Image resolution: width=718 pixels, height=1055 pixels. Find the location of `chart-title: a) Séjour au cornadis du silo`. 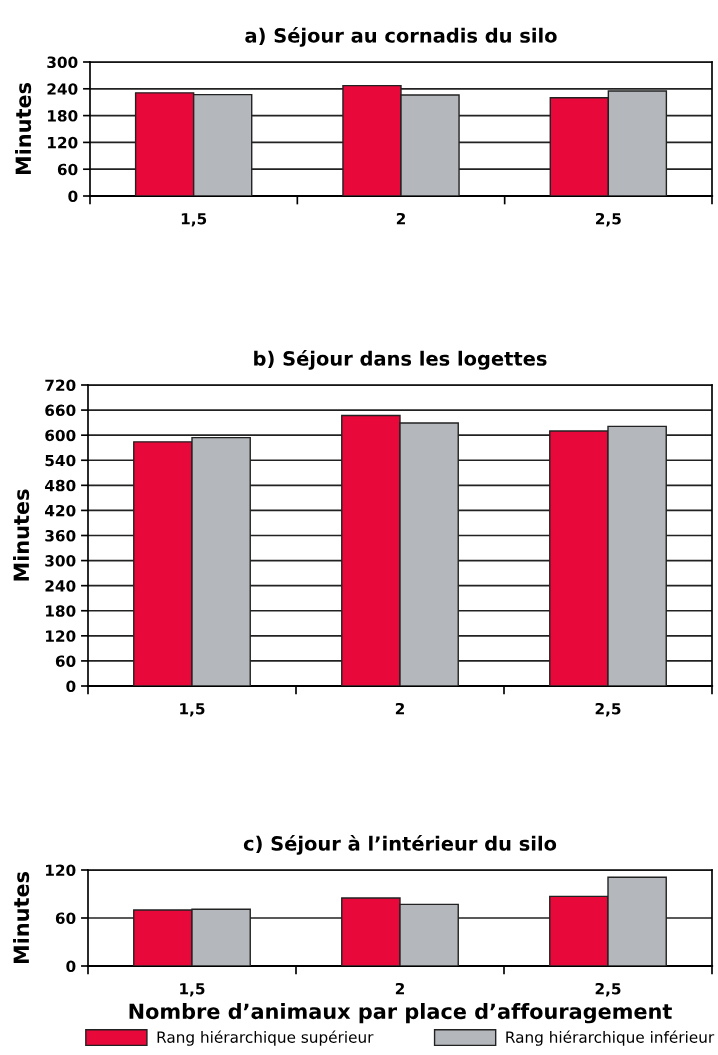

chart-title: a) Séjour au cornadis du silo is located at coordinates (401, 37).